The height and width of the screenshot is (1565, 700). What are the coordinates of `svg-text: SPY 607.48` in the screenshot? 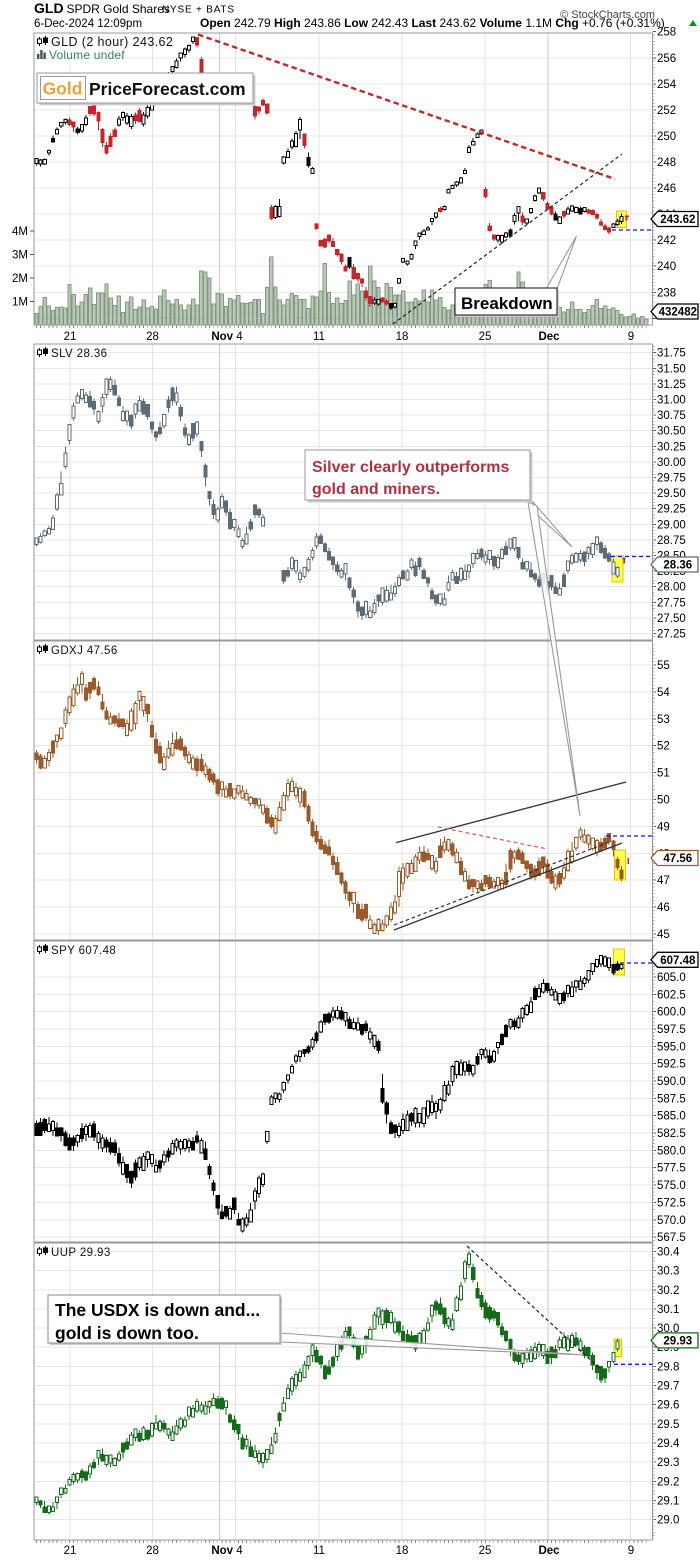 It's located at (83, 951).